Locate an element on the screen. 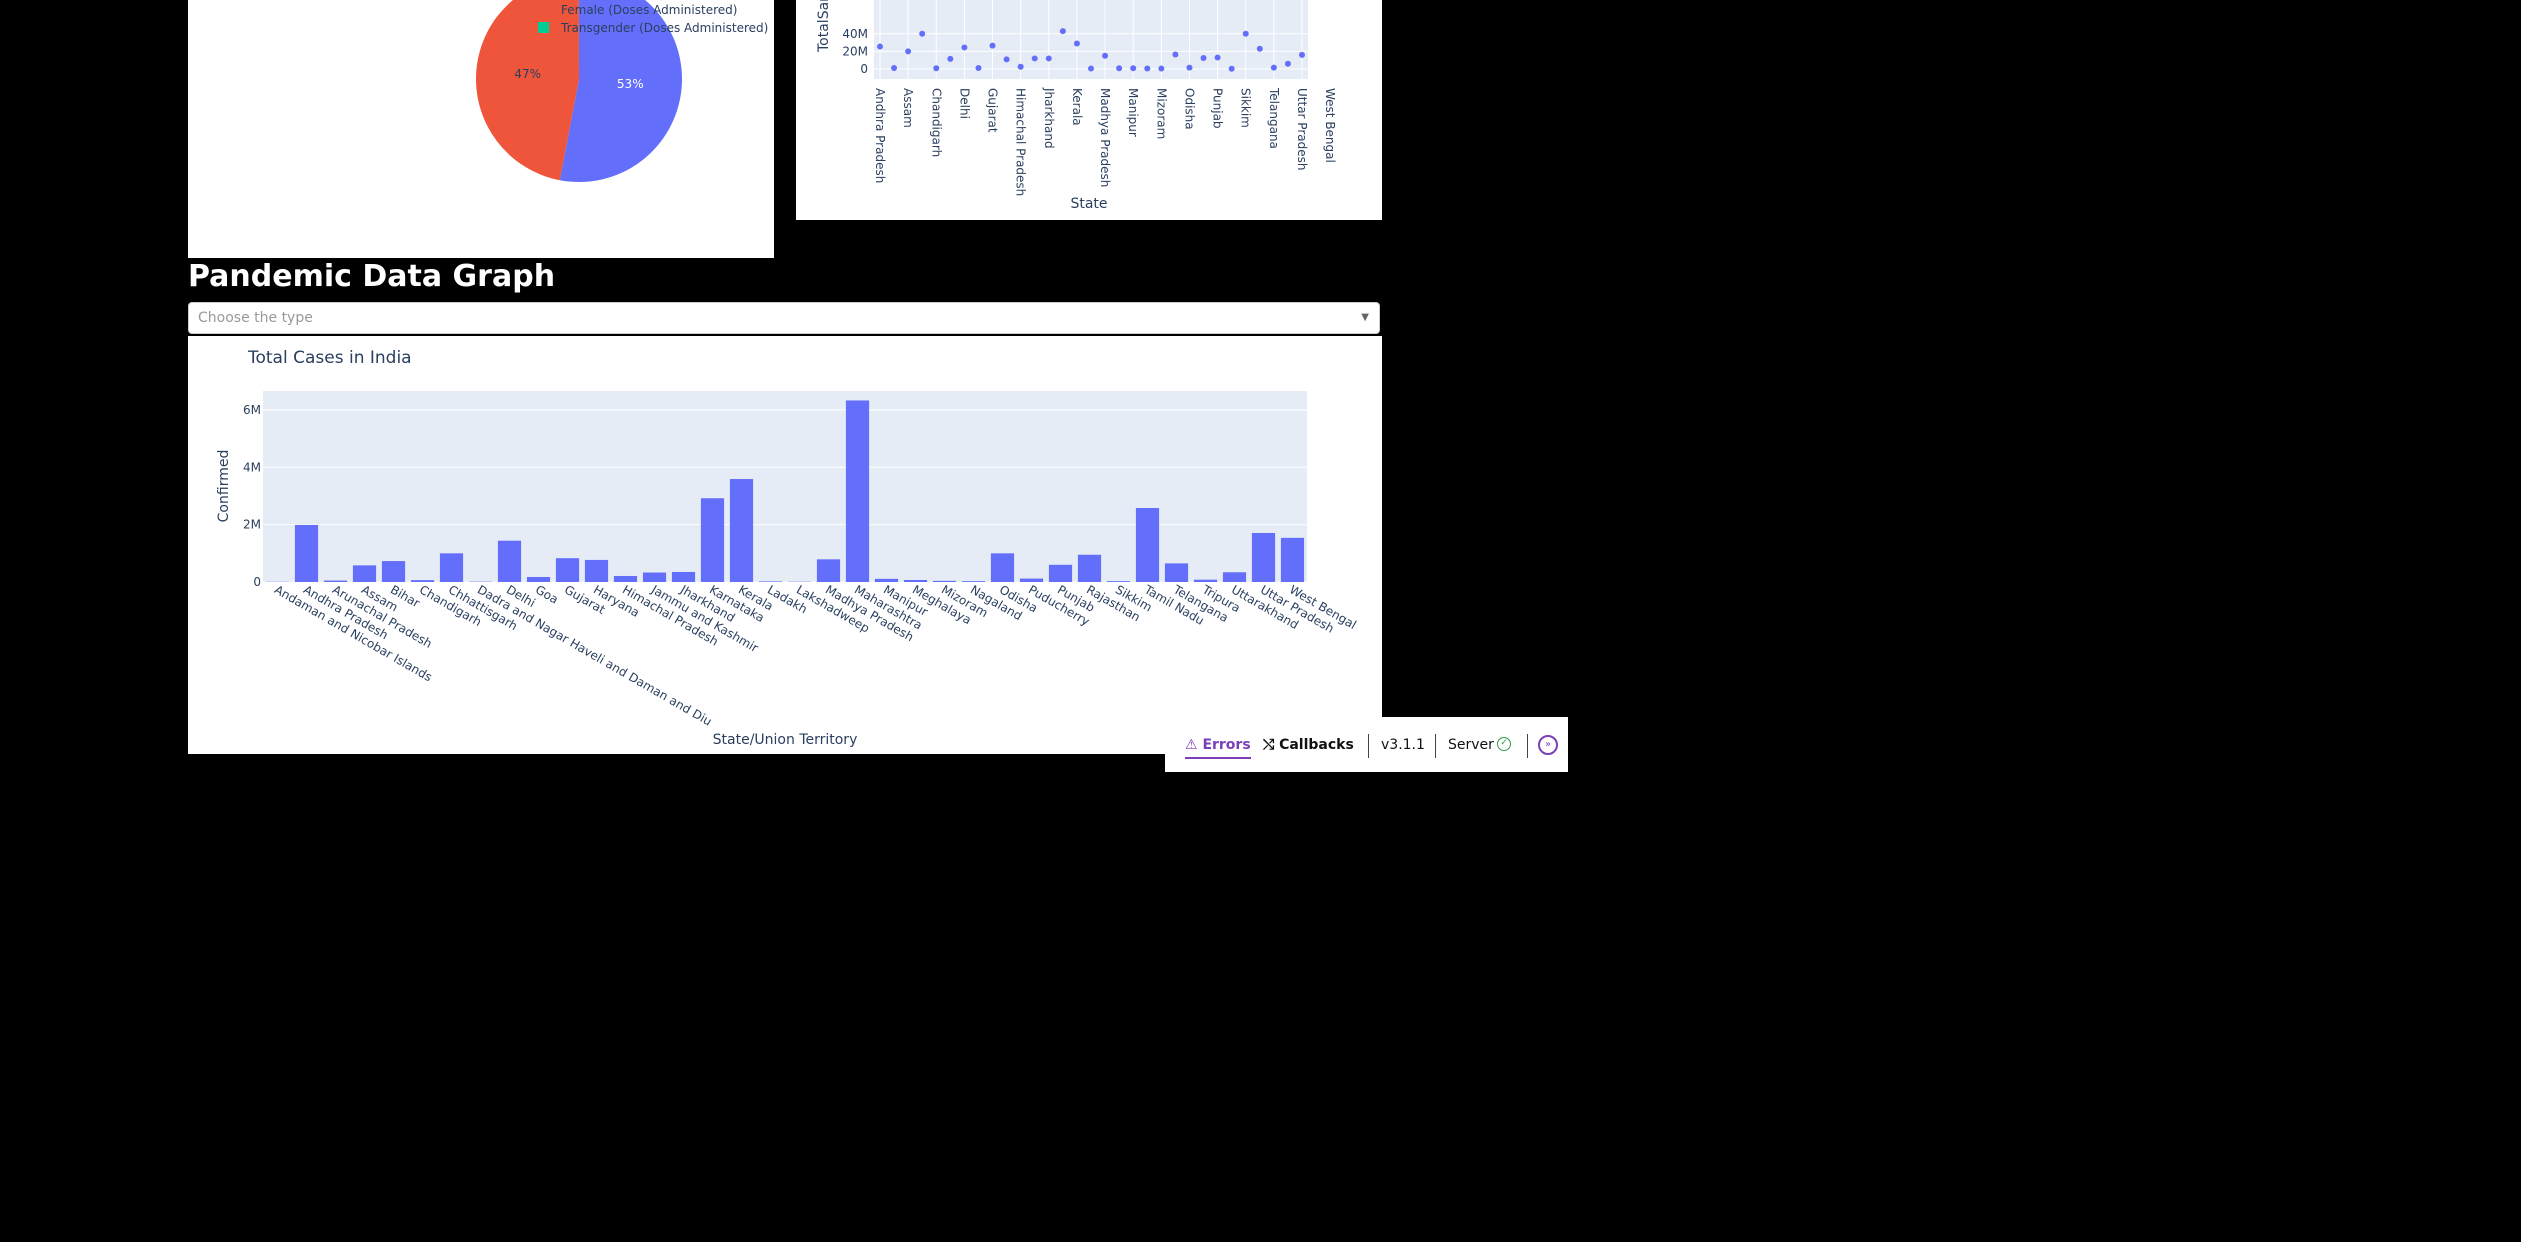  x-tick-label: Odisha is located at coordinates (1189, 109).